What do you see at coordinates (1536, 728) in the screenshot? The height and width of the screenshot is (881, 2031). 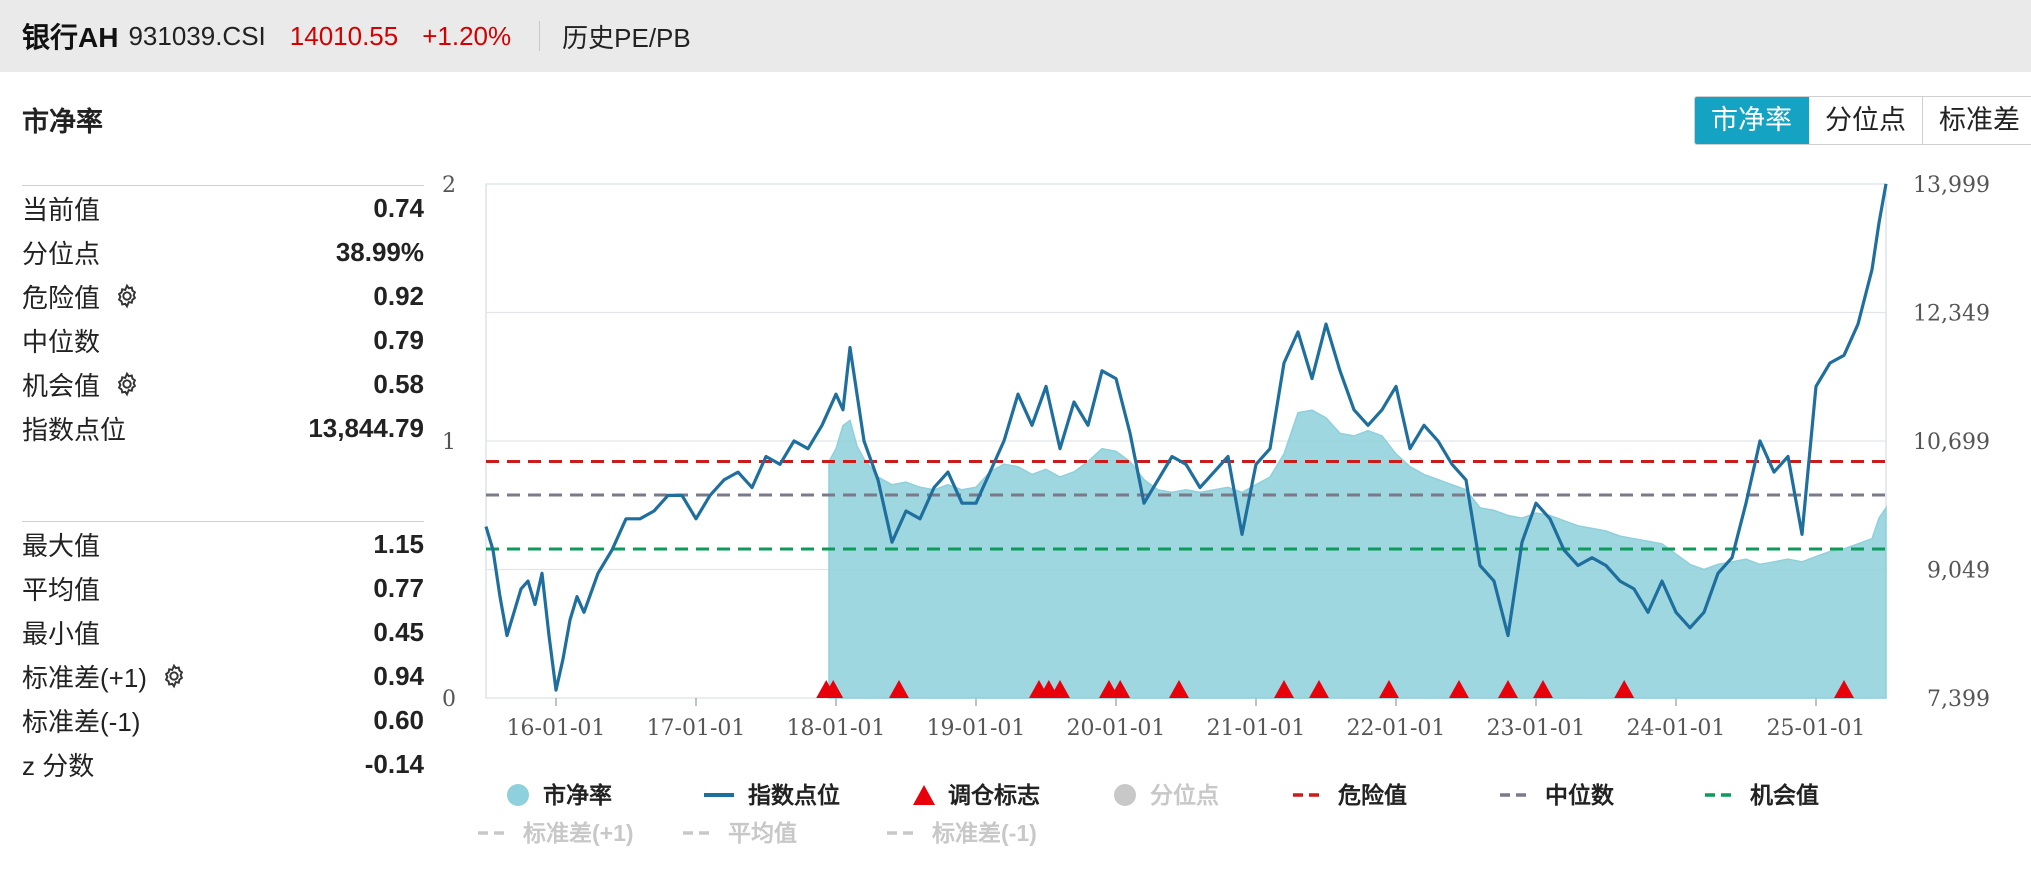 I see `x-tick-label: 23-01-01` at bounding box center [1536, 728].